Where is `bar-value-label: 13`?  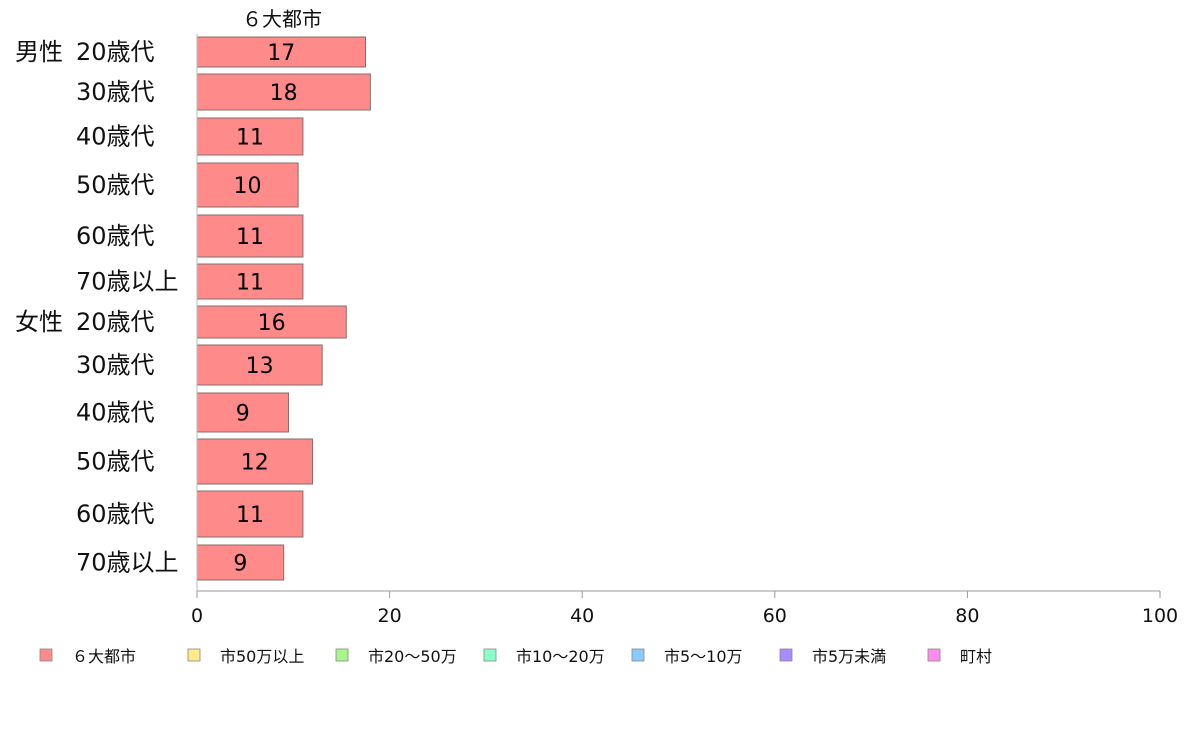
bar-value-label: 13 is located at coordinates (260, 366).